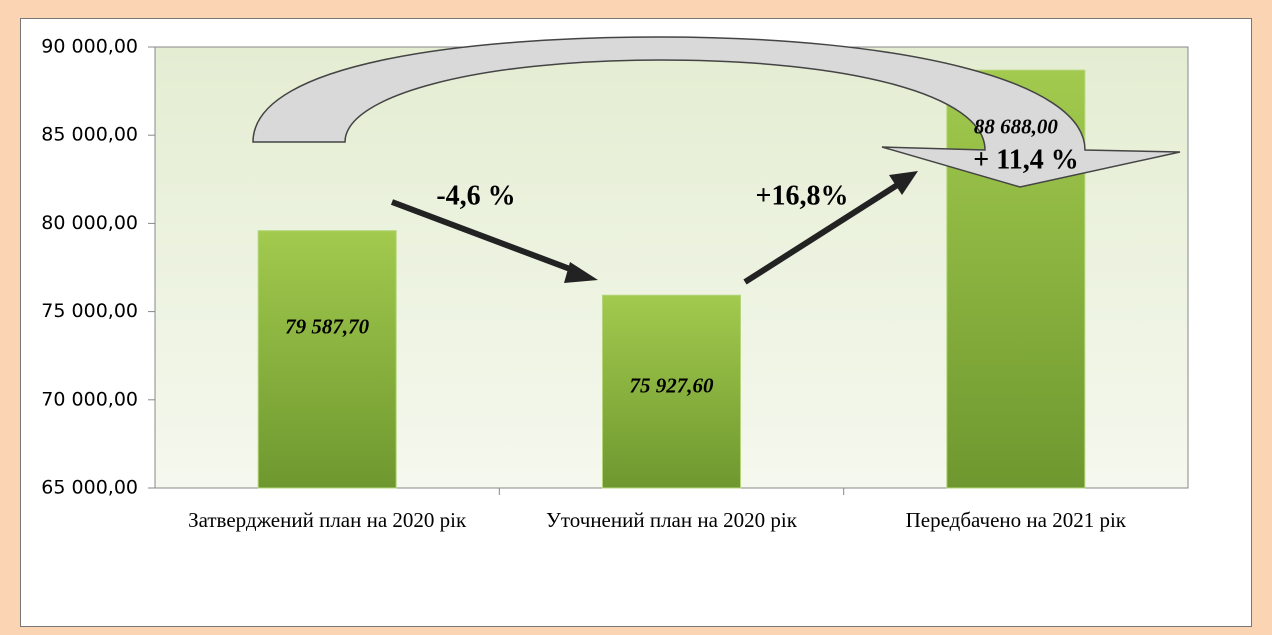 The height and width of the screenshot is (635, 1272). Describe the element at coordinates (1025, 159) in the screenshot. I see `annotation: + 11,4 %` at that location.